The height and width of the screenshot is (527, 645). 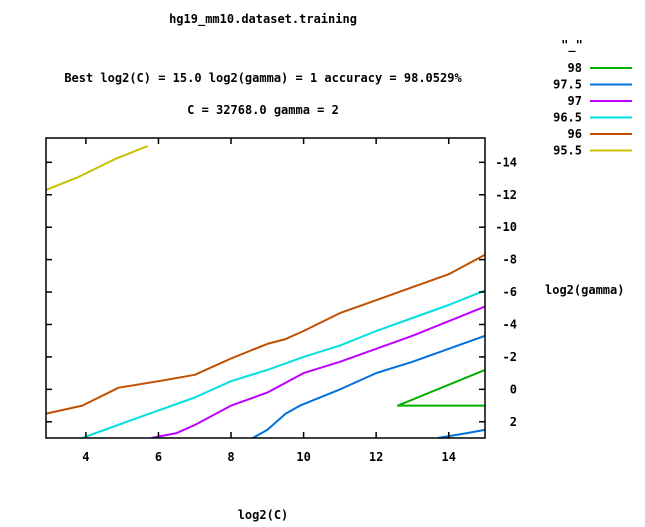 I want to click on legend-label-95-5: 95.5, so click(x=567, y=151).